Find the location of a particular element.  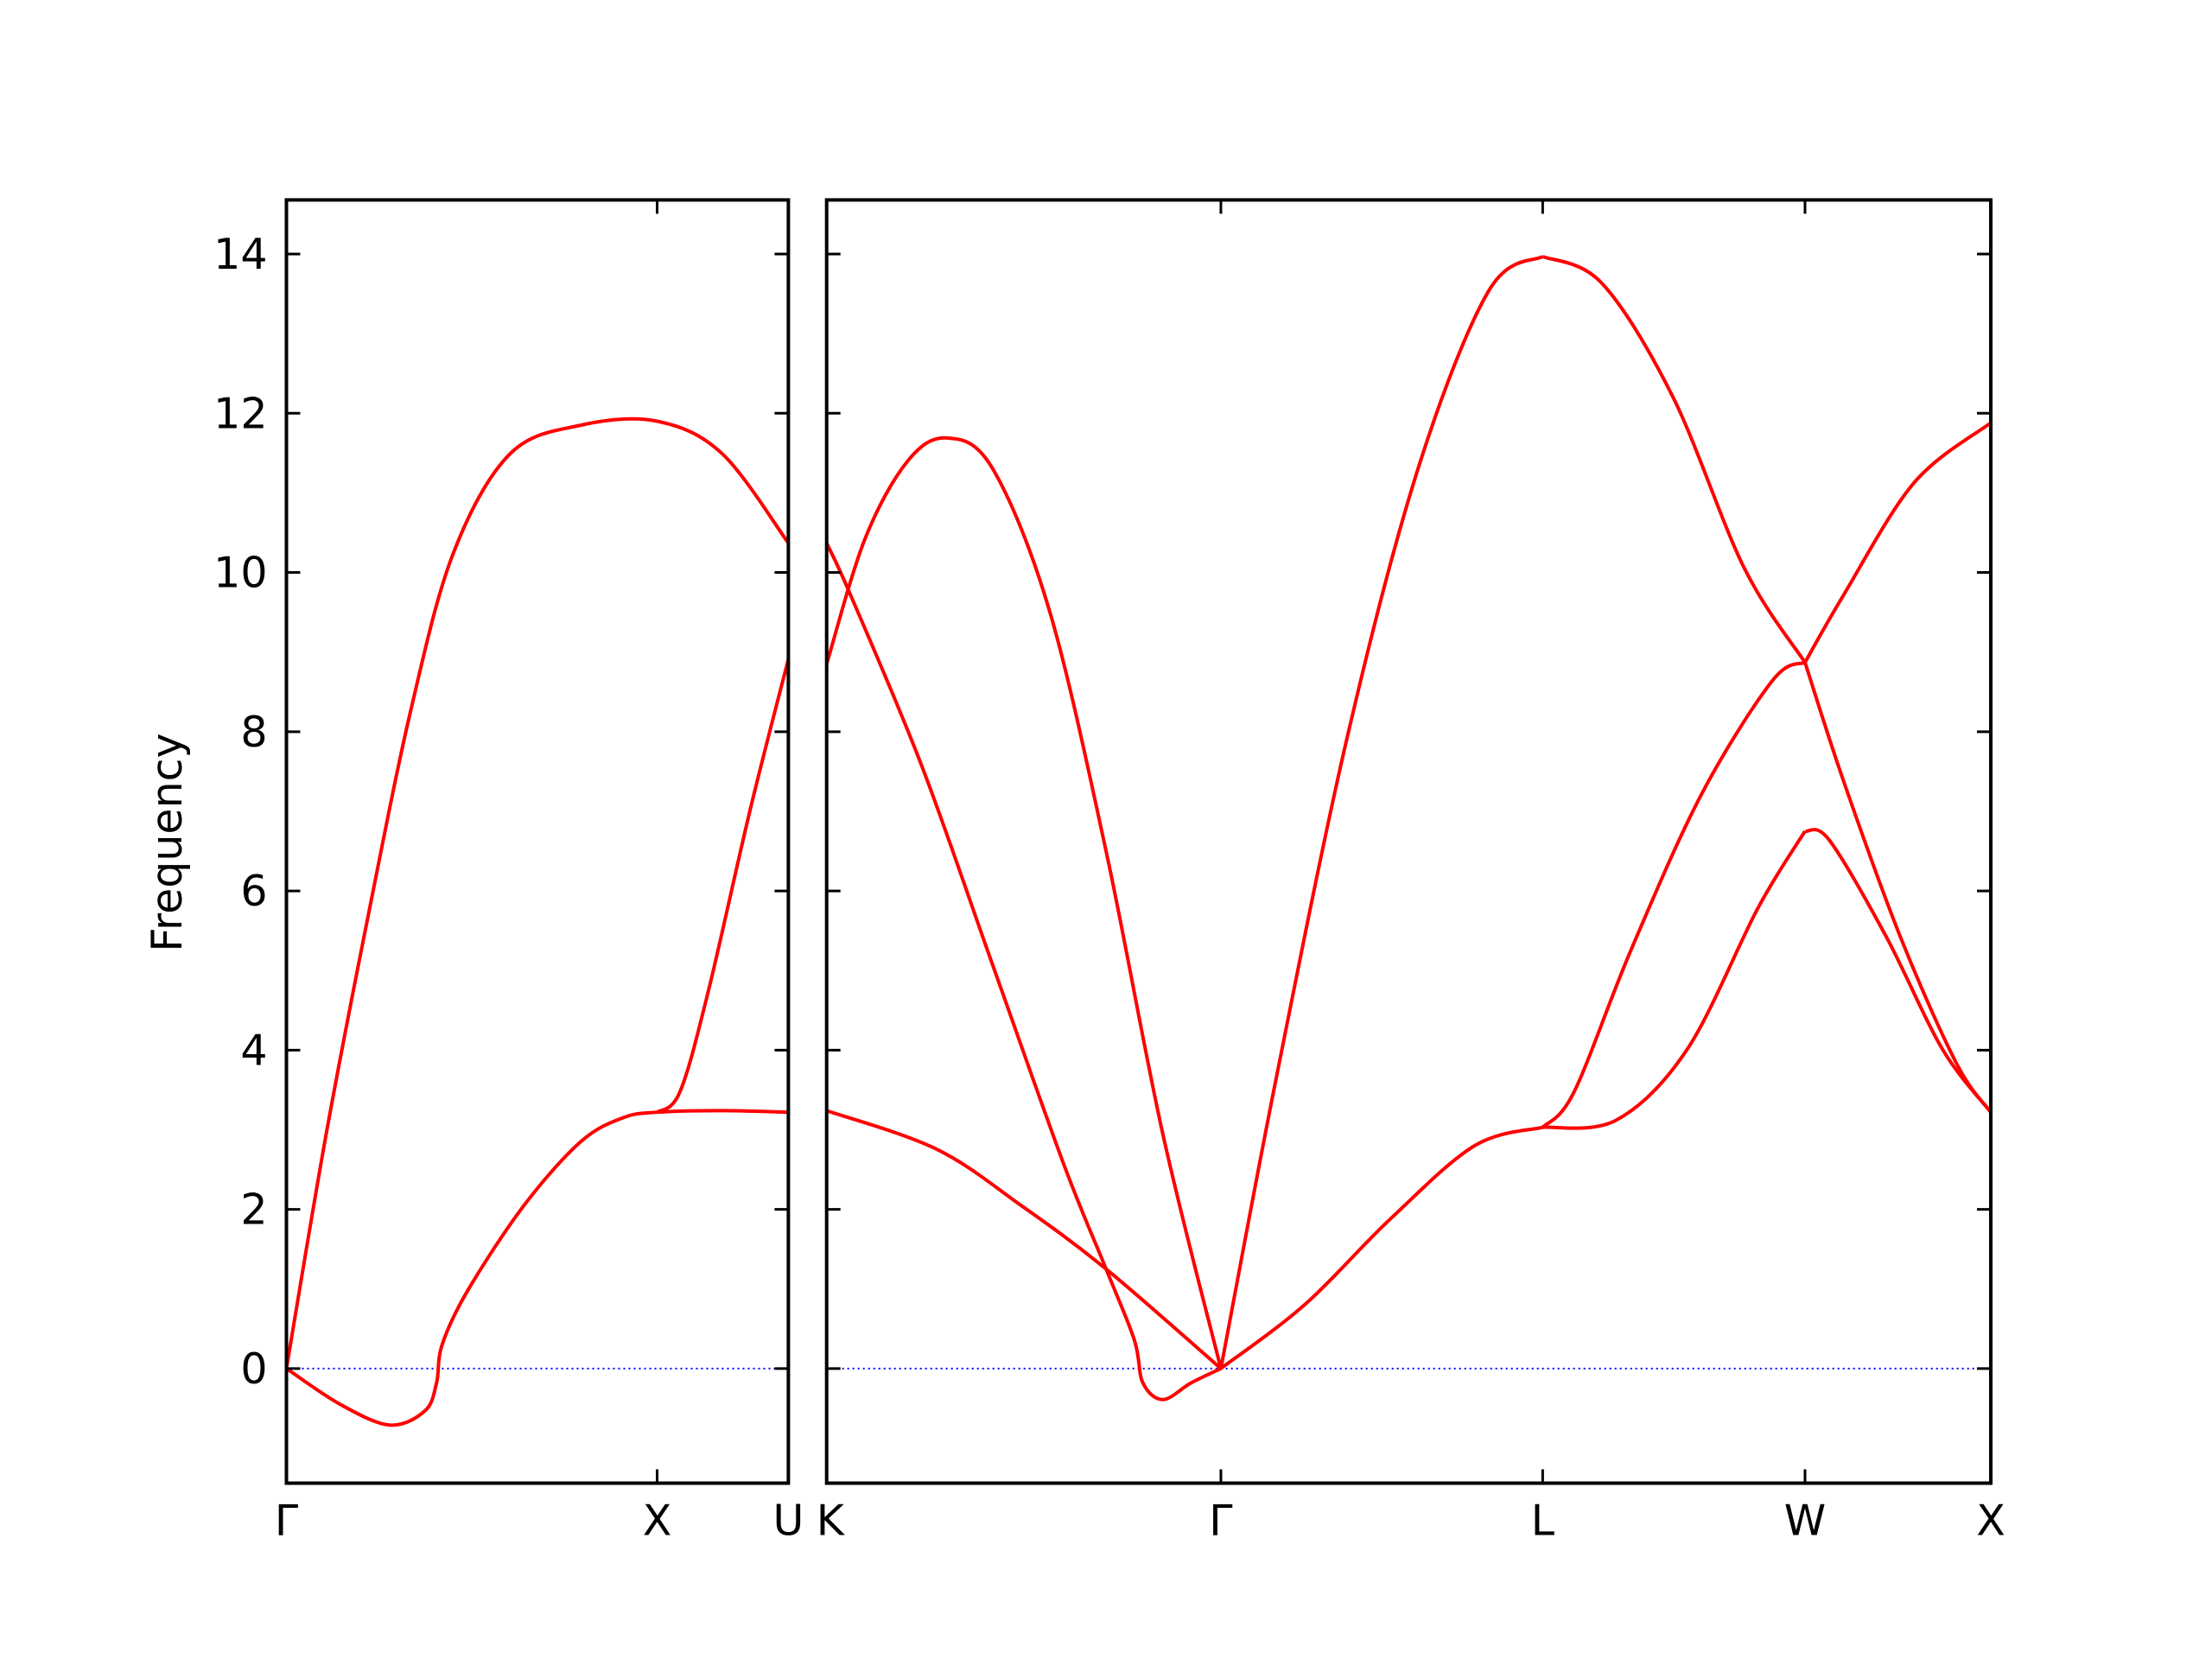

y-tick-label: 8 is located at coordinates (253, 732).